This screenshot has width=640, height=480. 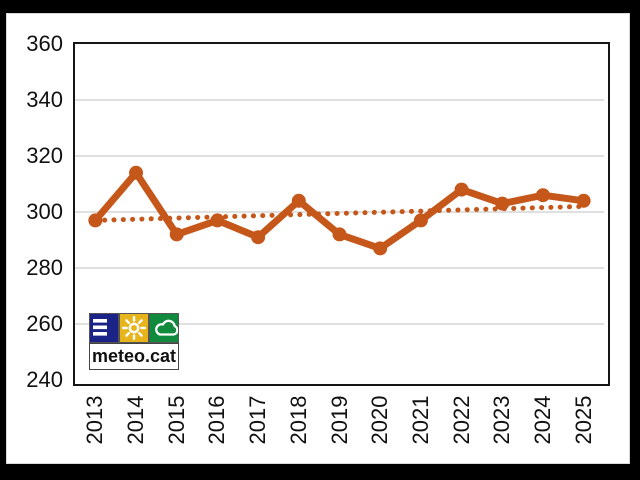 What do you see at coordinates (542, 420) in the screenshot?
I see `x-tick-label: 2024` at bounding box center [542, 420].